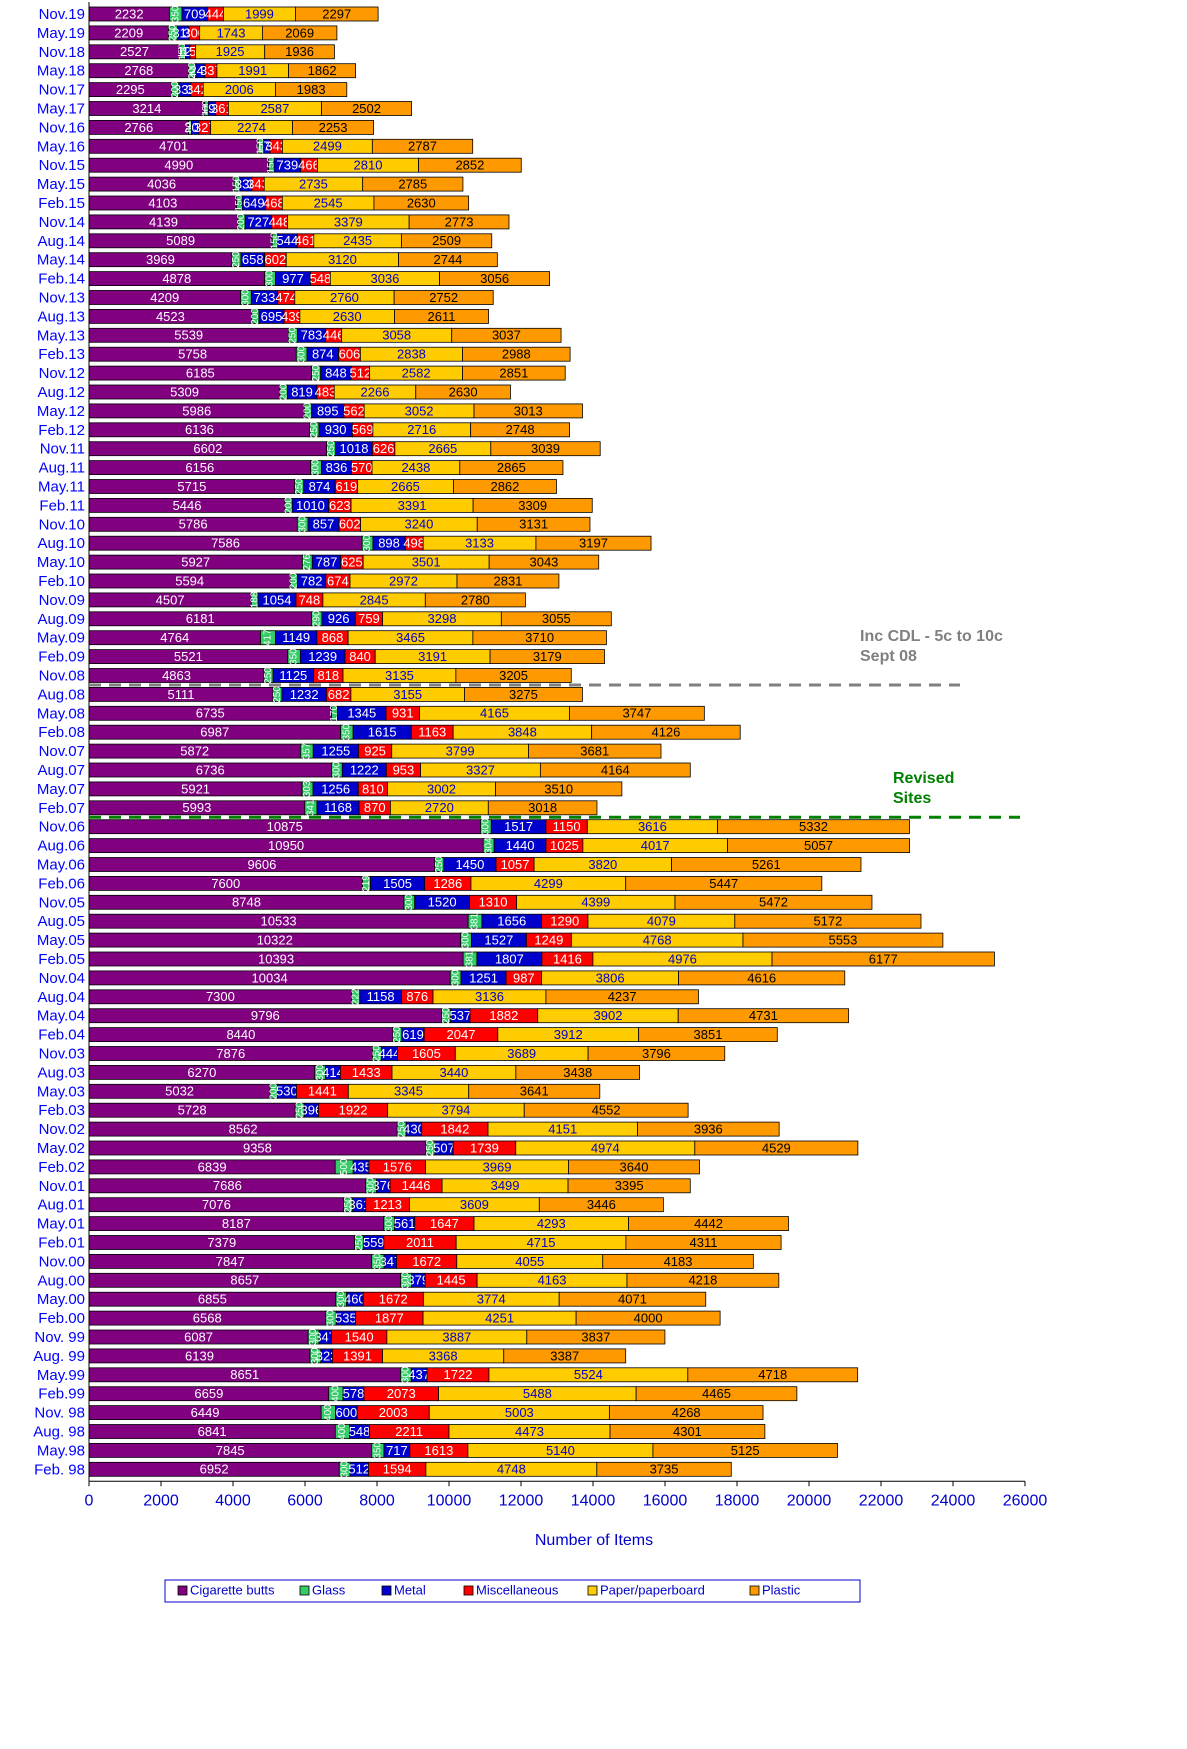  I want to click on data-label: 3681, so click(594, 751).